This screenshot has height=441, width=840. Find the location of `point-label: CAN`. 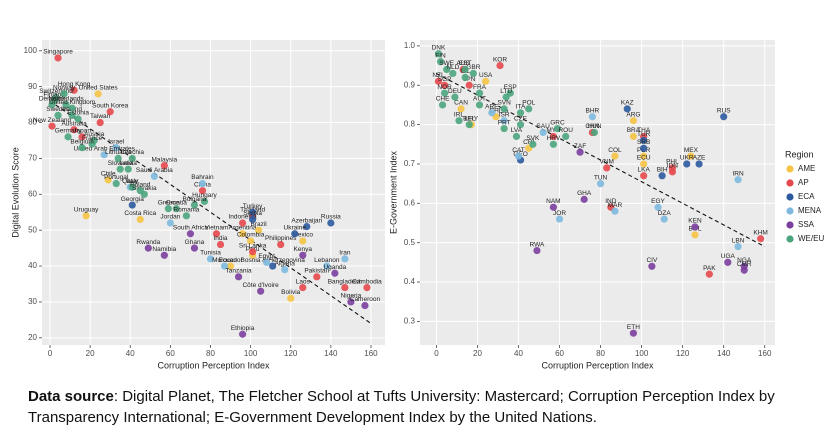

point-label: CAN is located at coordinates (461, 103).